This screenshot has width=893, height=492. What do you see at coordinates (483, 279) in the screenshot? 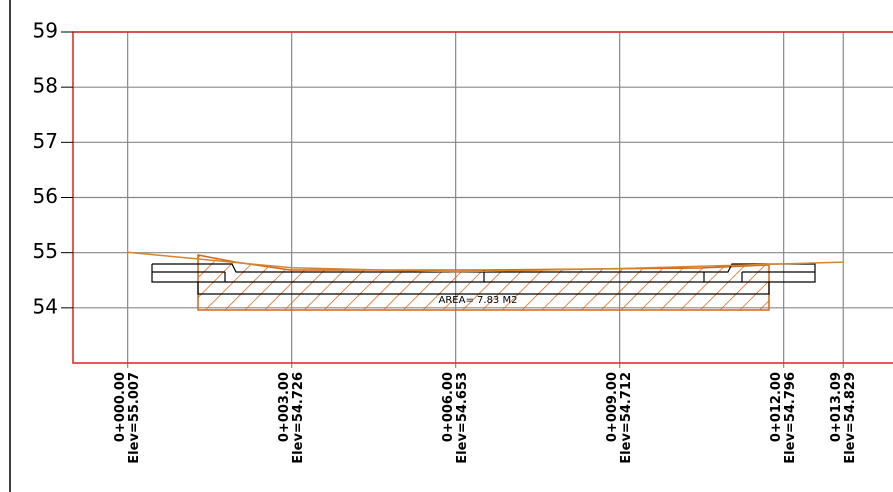
I see `pavement-layers` at bounding box center [483, 279].